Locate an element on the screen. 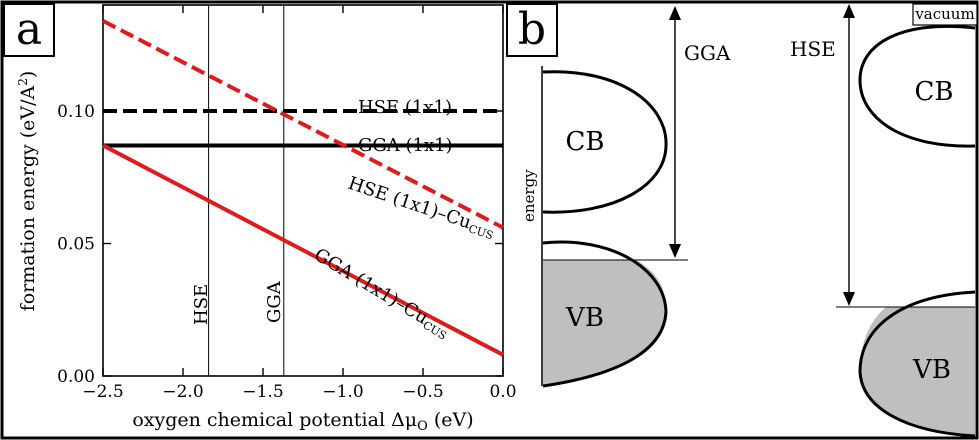 The height and width of the screenshot is (440, 979). y-axis-title: formation energy (eV/A2) is located at coordinates (27, 191).